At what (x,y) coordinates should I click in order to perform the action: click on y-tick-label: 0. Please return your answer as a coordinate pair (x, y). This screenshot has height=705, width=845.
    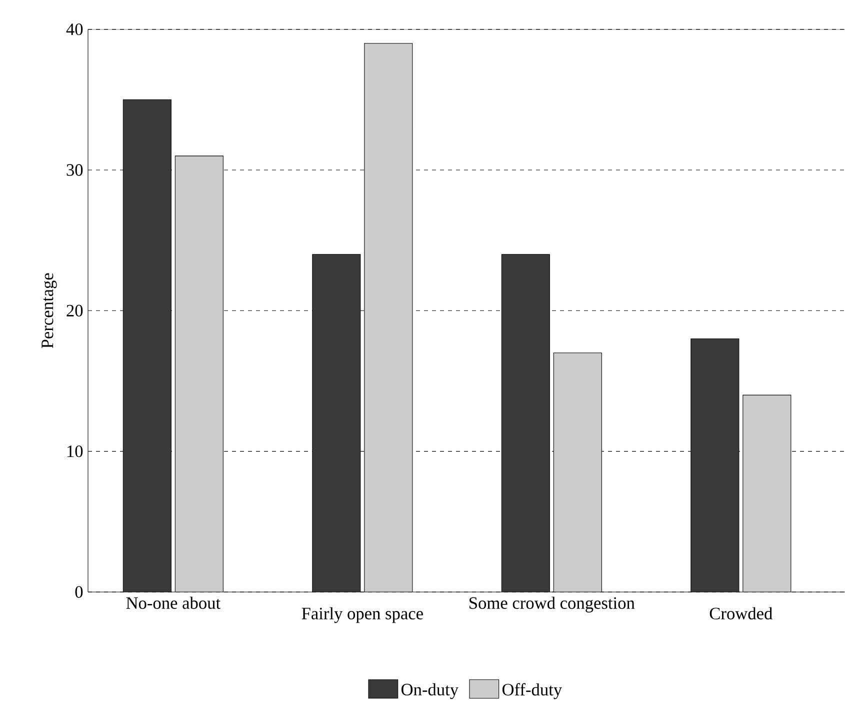
    Looking at the image, I should click on (79, 592).